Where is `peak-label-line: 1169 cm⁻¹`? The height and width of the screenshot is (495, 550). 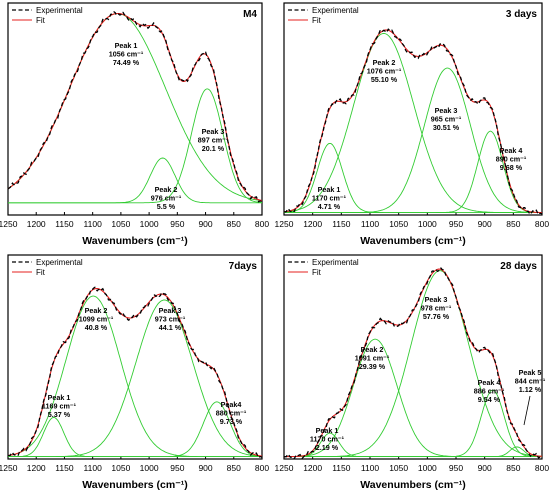 peak-label-line: 1169 cm⁻¹ is located at coordinates (59, 406).